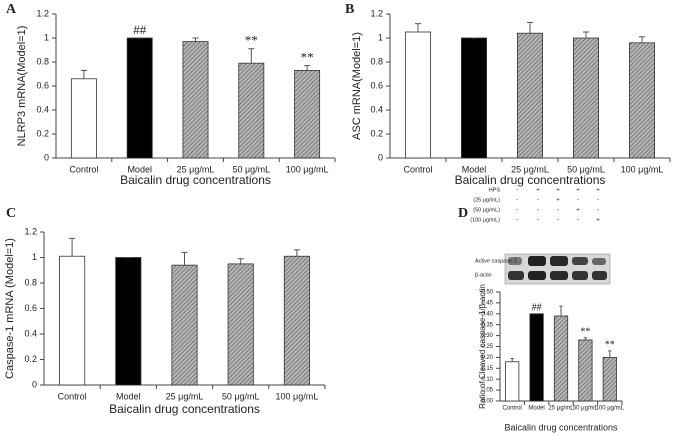  I want to click on y-tick-label: 0.20, so click(487, 358).